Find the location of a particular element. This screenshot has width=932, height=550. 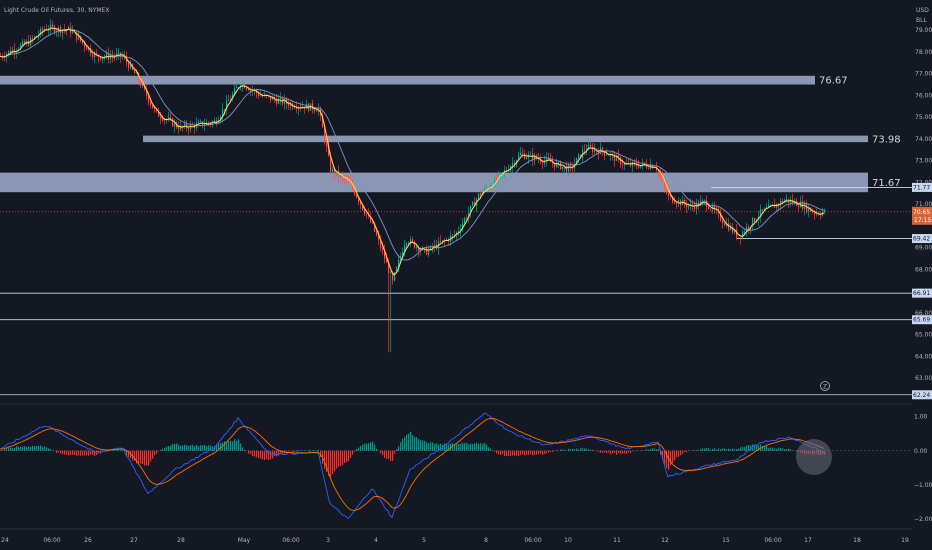

price-tick-3: 76.00 is located at coordinates (923, 95).